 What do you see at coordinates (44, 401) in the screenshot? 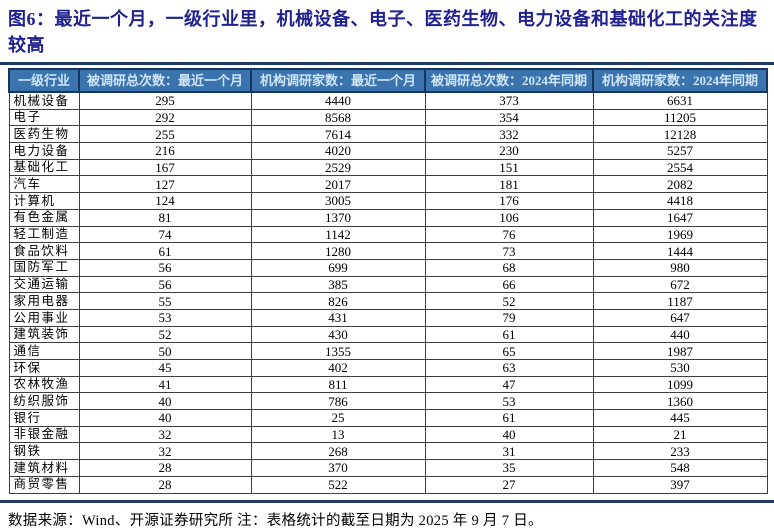
I see `industry-cell: 纺织服饰` at bounding box center [44, 401].